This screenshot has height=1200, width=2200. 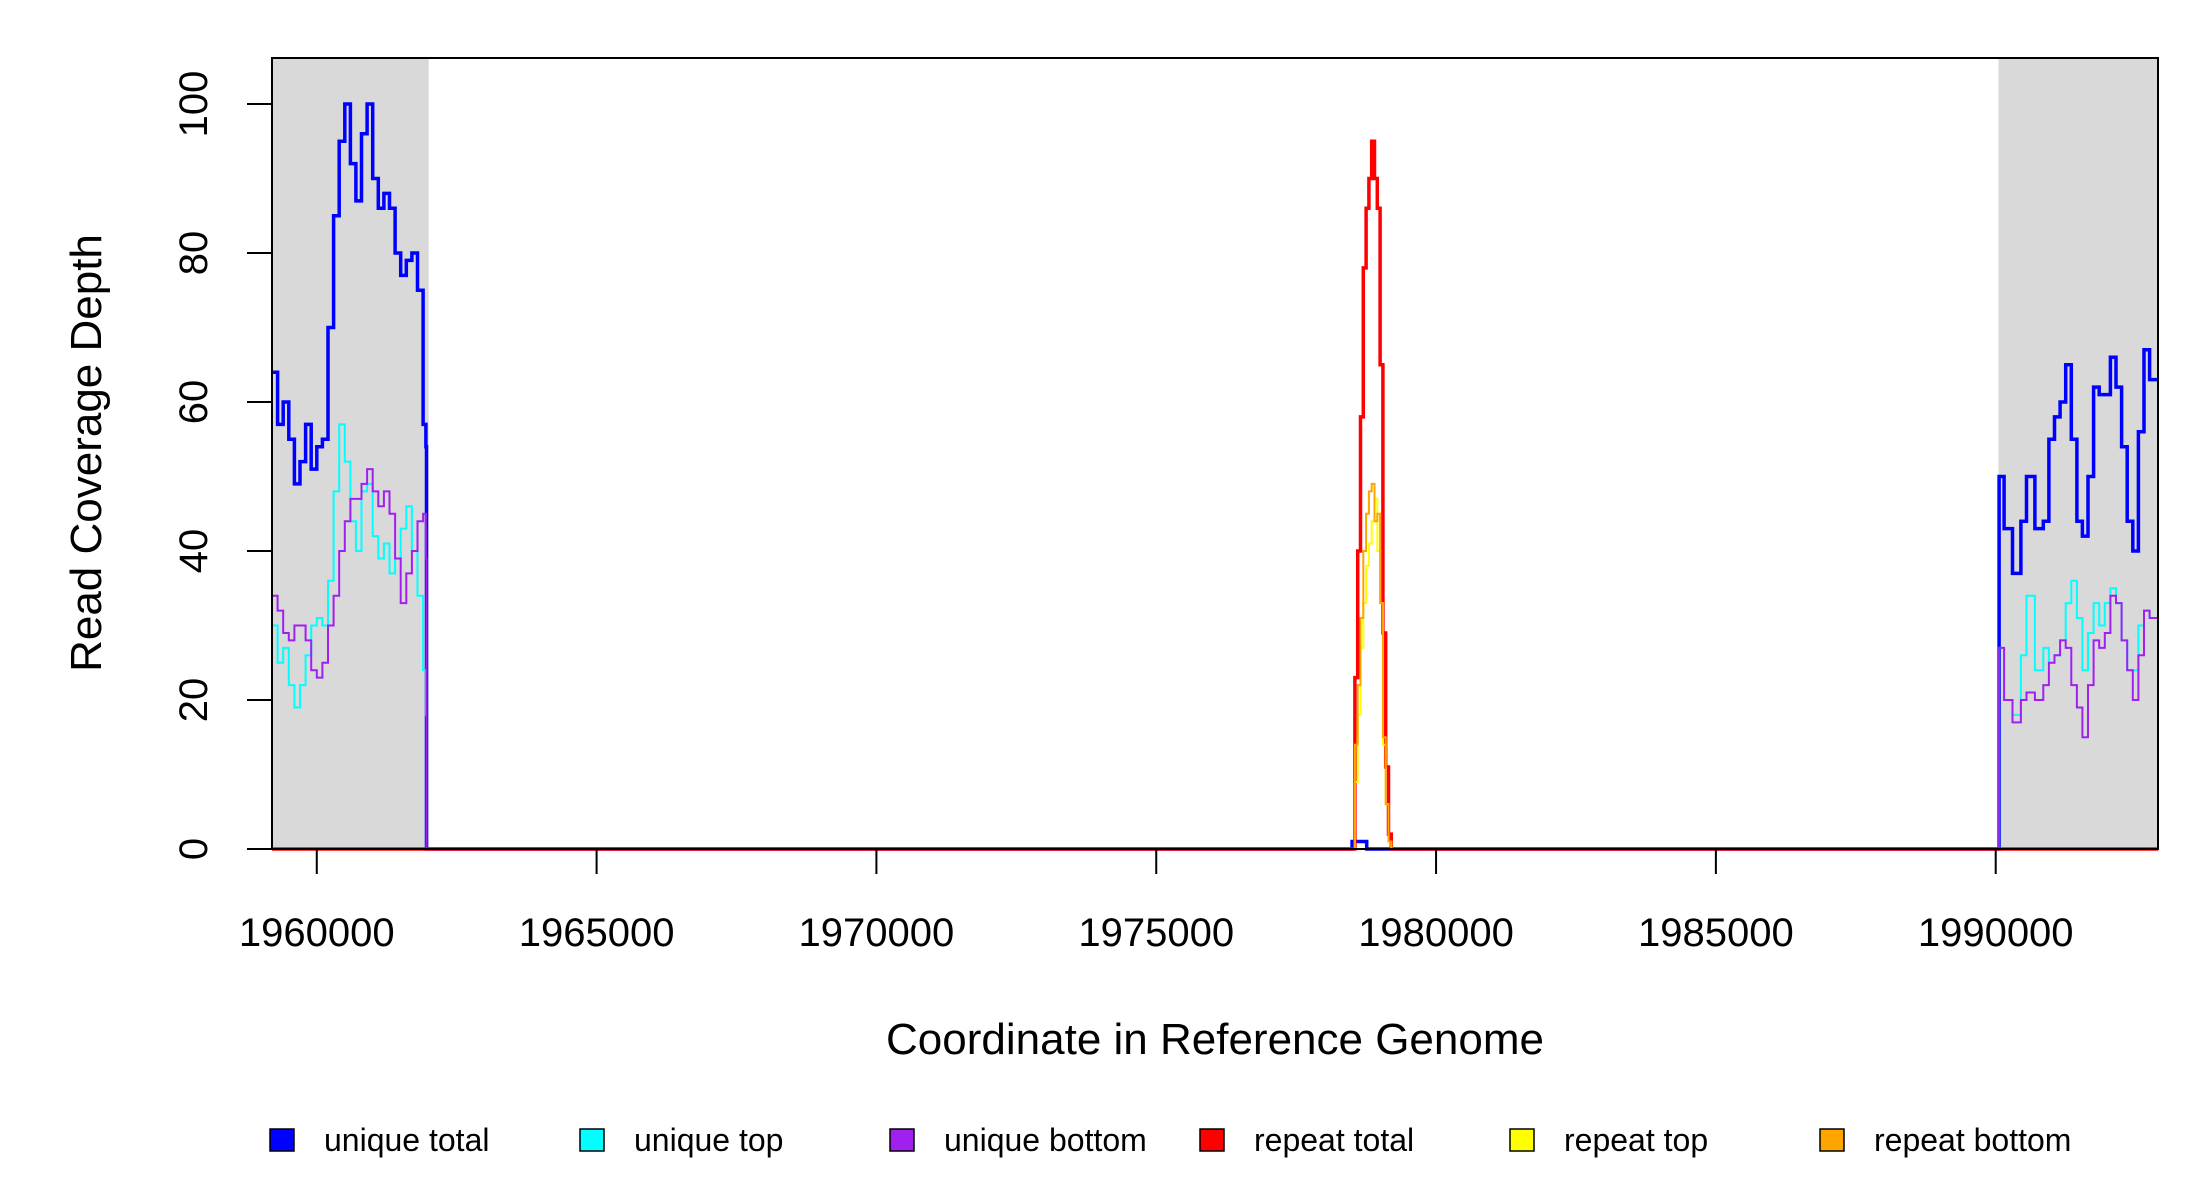 I want to click on x-tick-label: 1985000, so click(x=1716, y=933).